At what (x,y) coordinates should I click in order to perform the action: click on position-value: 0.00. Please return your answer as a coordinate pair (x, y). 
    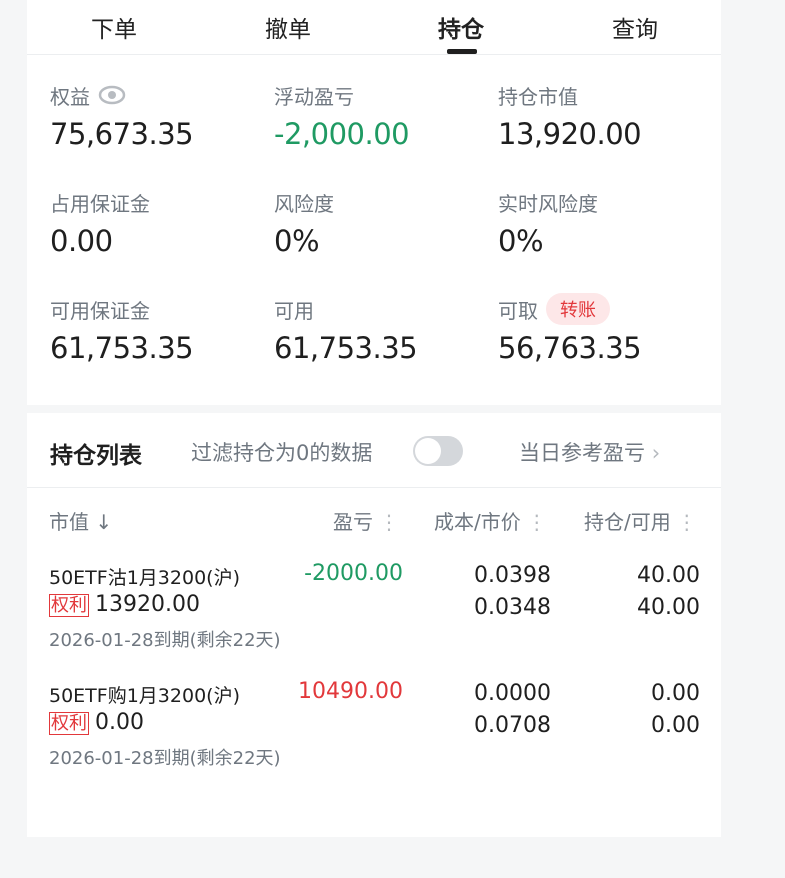
    Looking at the image, I should click on (675, 693).